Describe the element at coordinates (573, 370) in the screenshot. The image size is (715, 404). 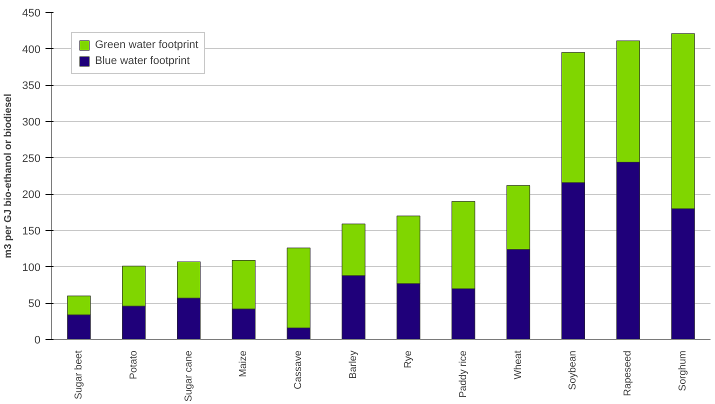
I see `x-tick-label: Soybean` at that location.